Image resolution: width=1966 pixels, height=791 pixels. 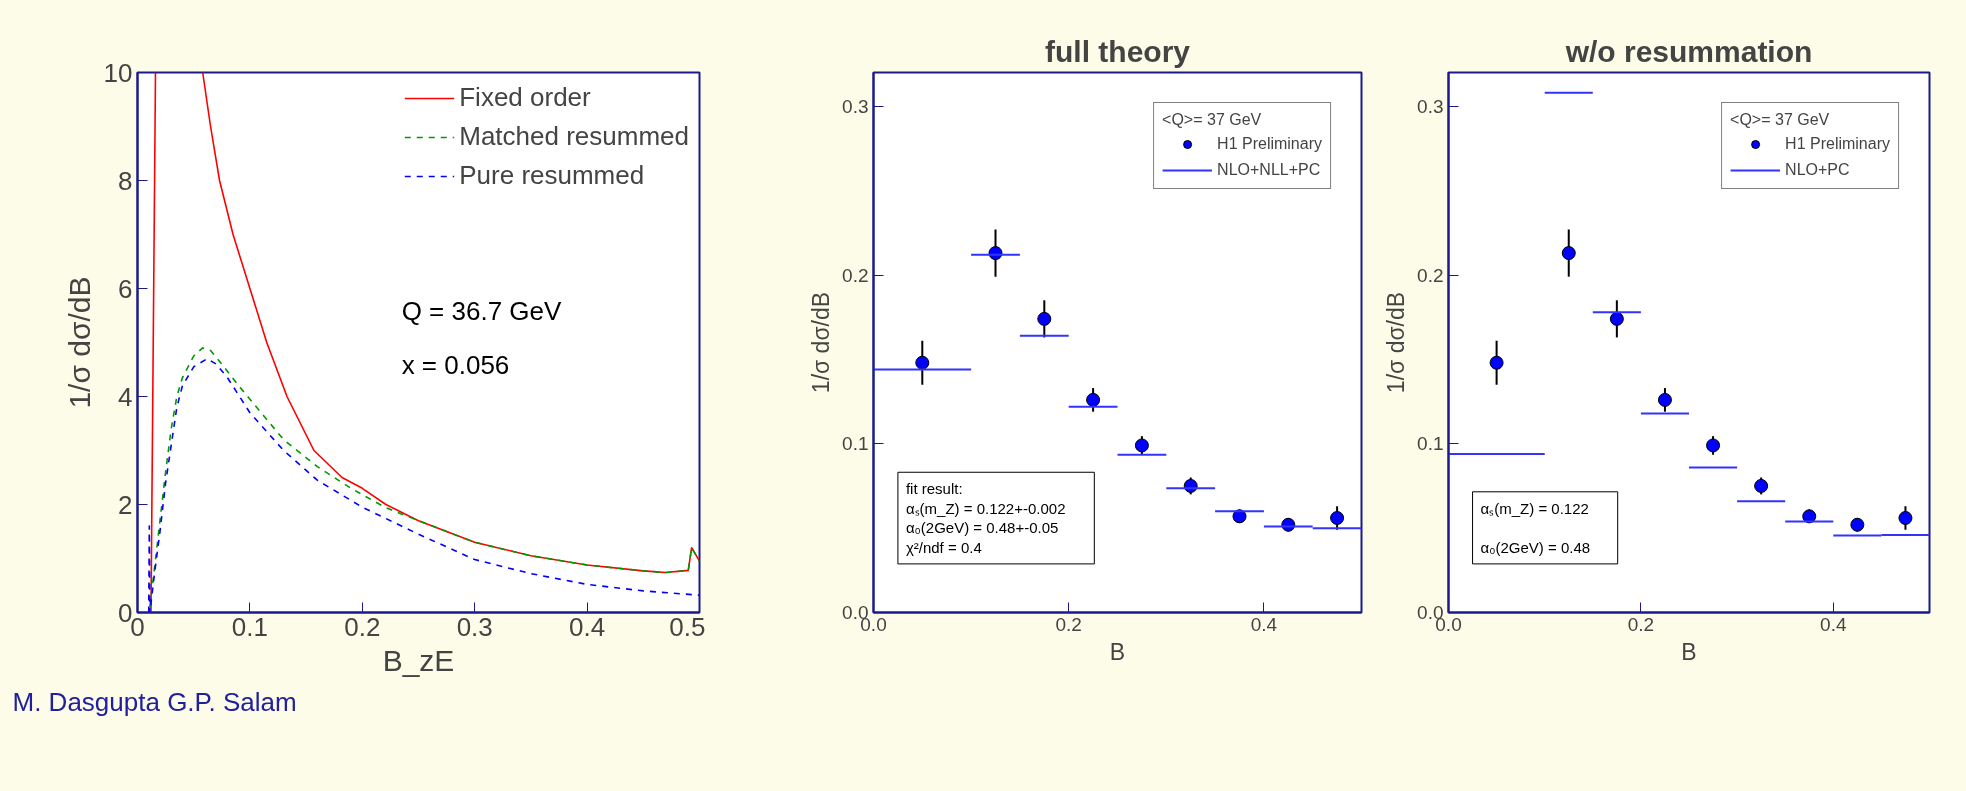 I want to click on chart-title: full theory, so click(x=1118, y=51).